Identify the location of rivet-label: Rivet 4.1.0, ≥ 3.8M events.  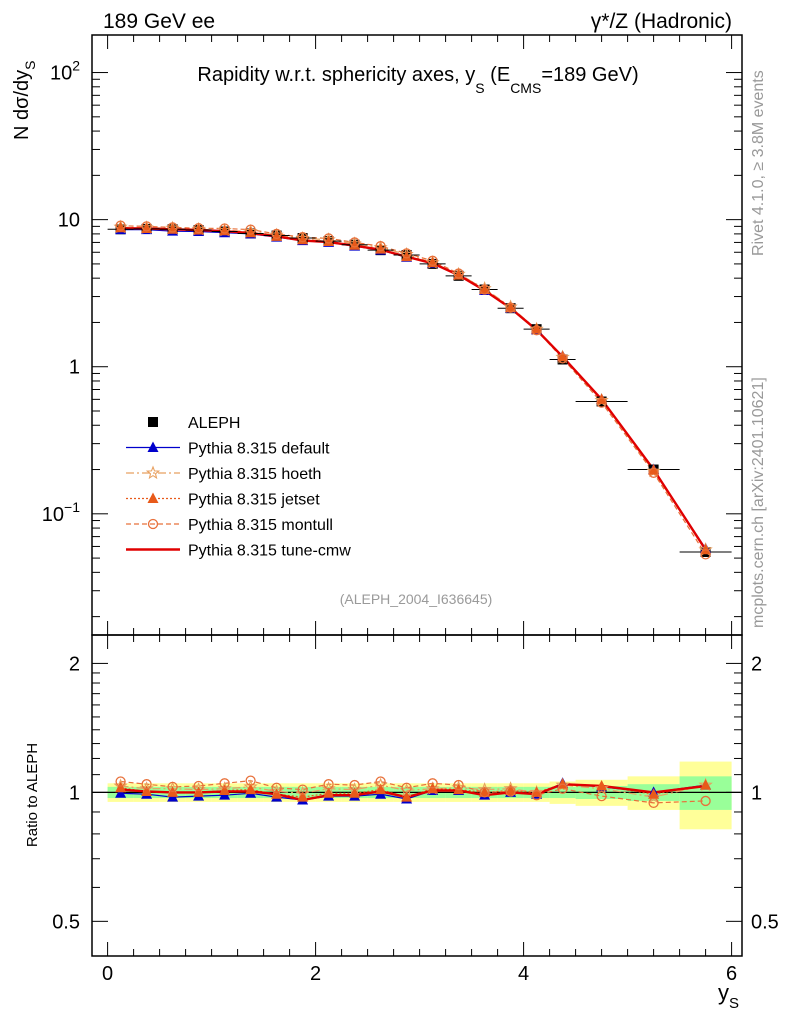
(758, 163).